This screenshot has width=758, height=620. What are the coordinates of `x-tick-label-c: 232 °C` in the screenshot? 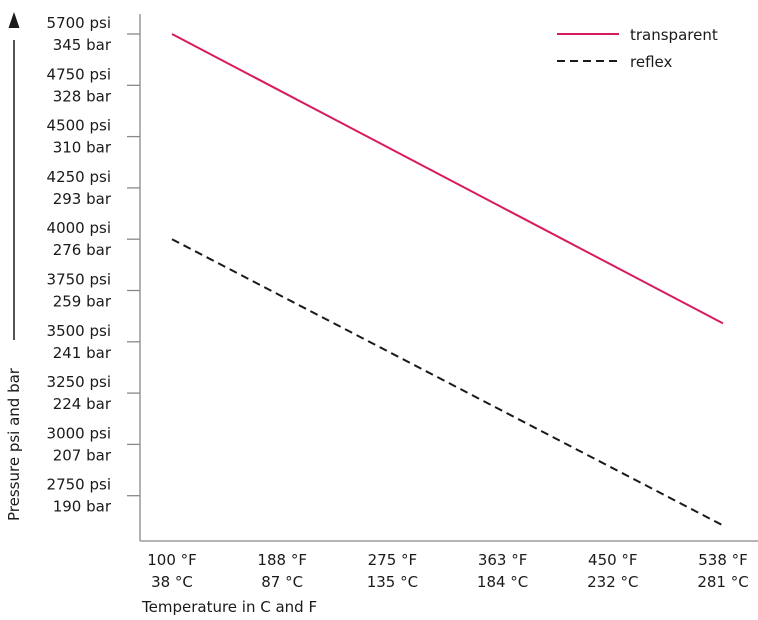 It's located at (612, 582).